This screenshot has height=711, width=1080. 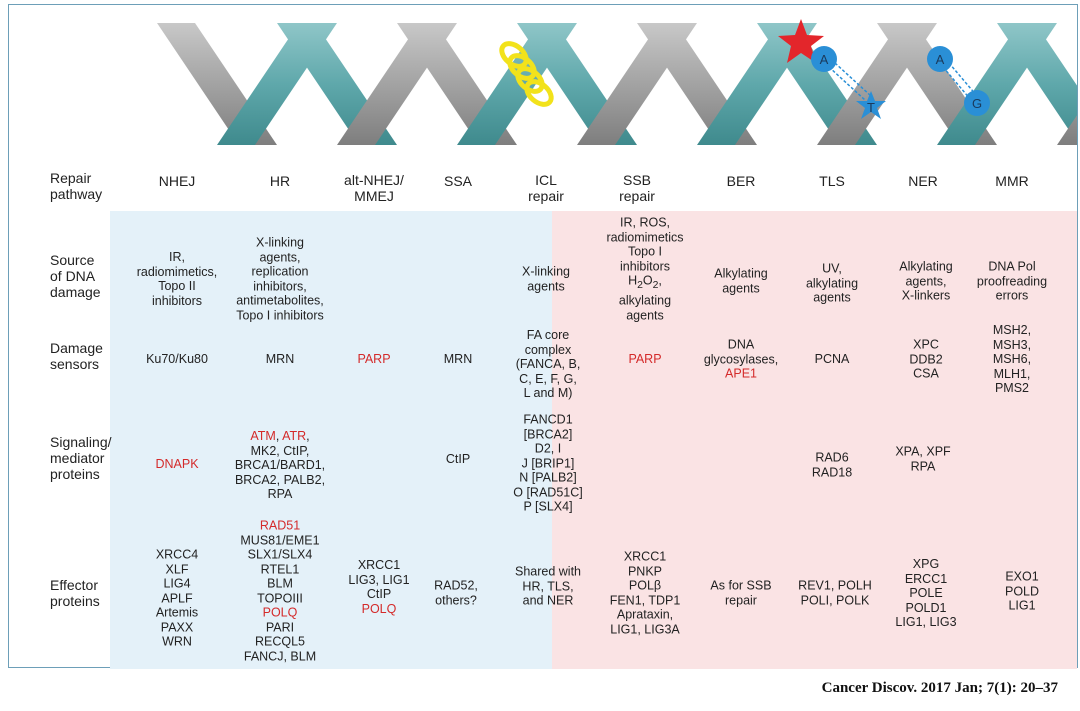 I want to click on col-header-alt-nhej: alt-NHEJ/ MMEJ, so click(x=374, y=188).